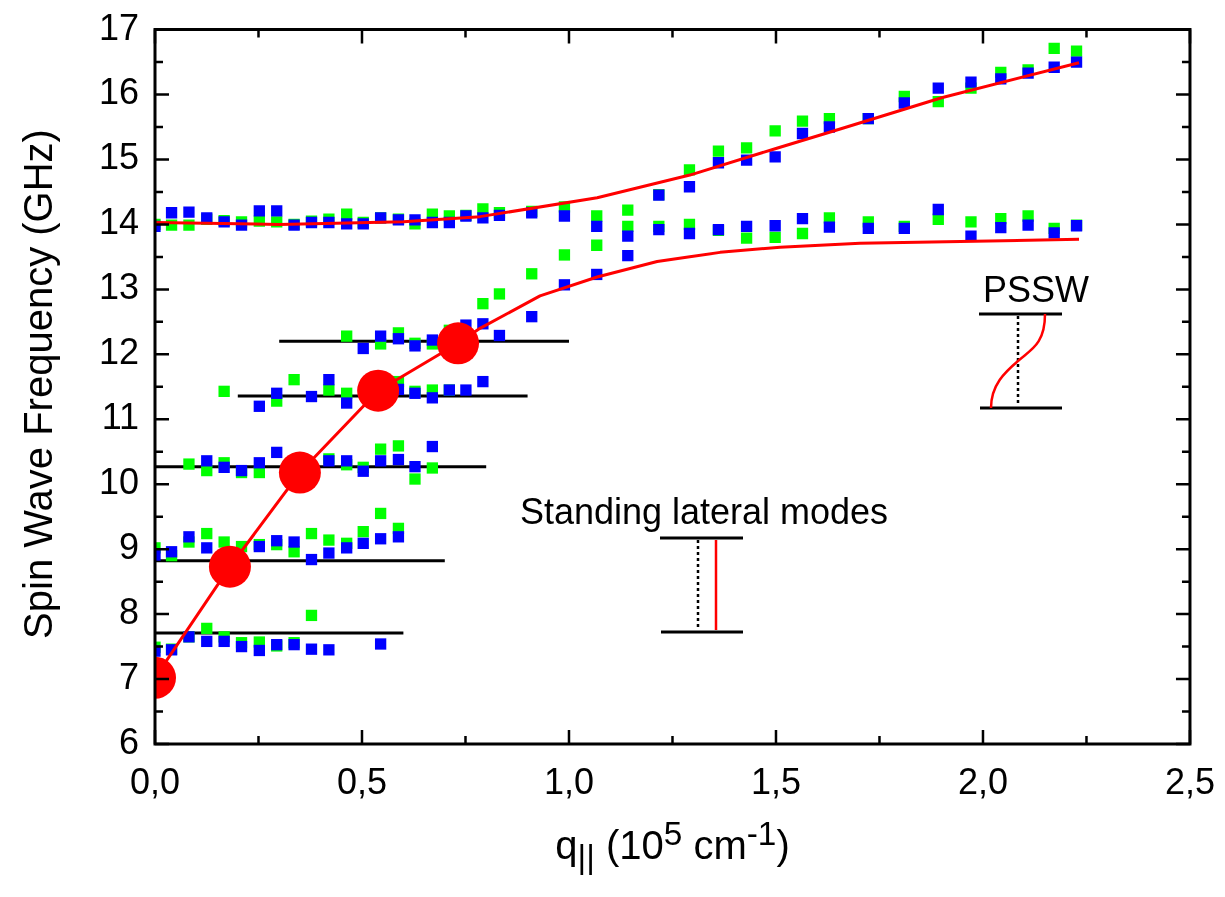 This screenshot has width=1225, height=897. I want to click on y-tick-label: 10, so click(118, 482).